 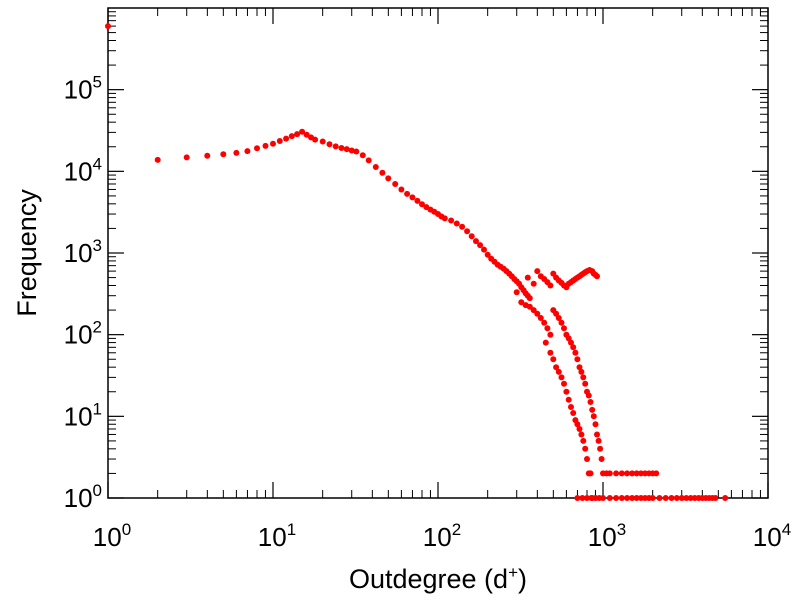 What do you see at coordinates (442, 536) in the screenshot?
I see `x-tick-label: 10²` at bounding box center [442, 536].